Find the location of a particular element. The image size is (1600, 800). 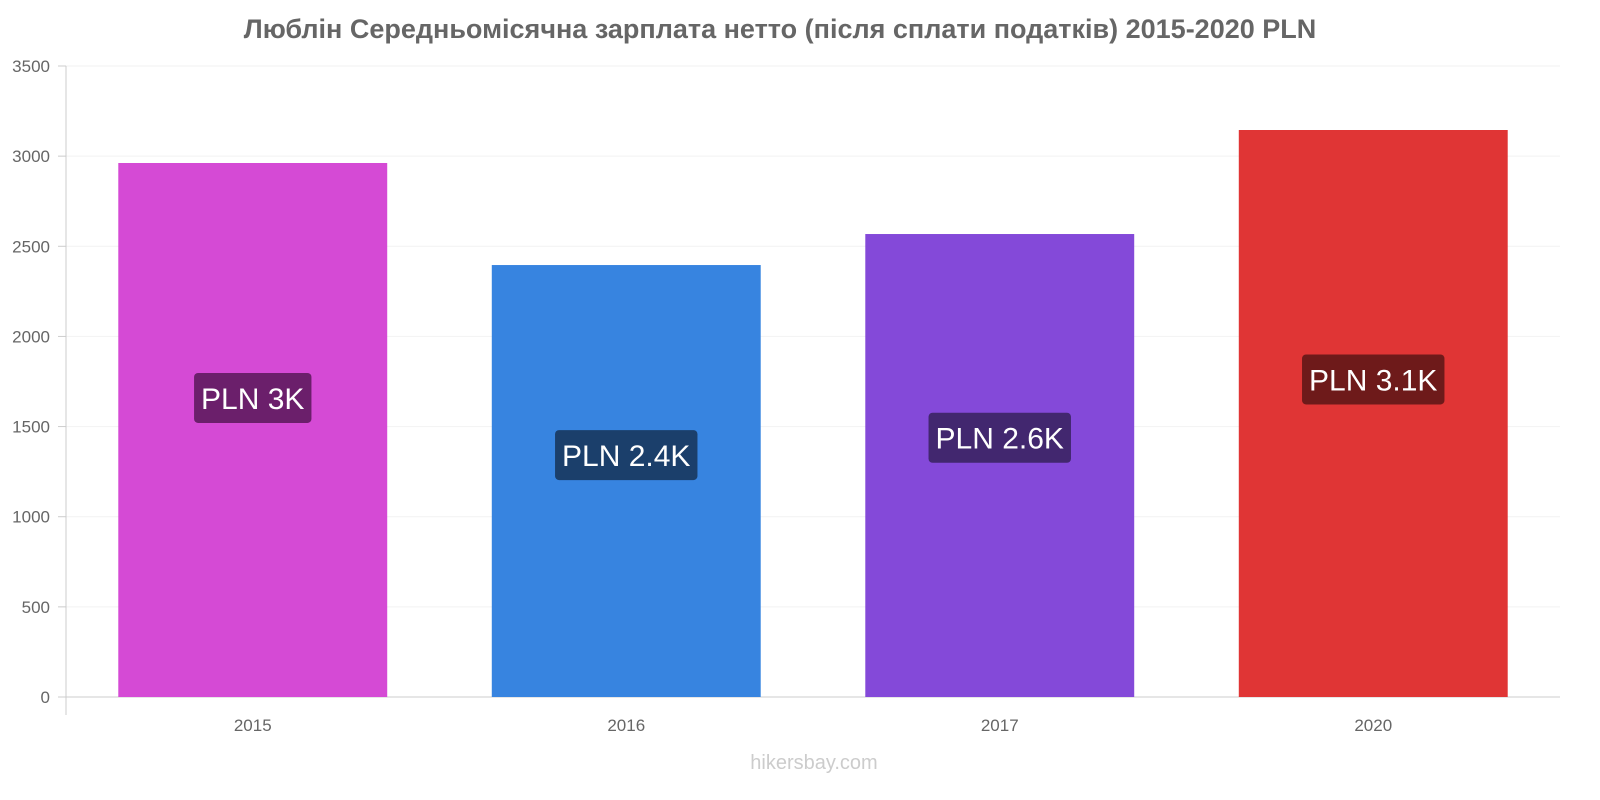

x-tick-label: 2015 is located at coordinates (253, 725).